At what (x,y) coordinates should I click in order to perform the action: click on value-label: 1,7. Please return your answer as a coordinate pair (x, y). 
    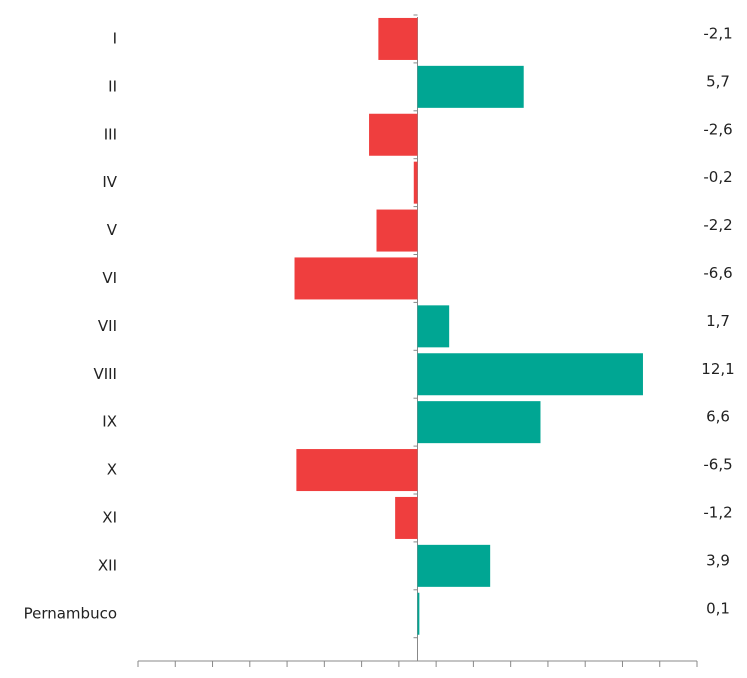
    Looking at the image, I should click on (718, 321).